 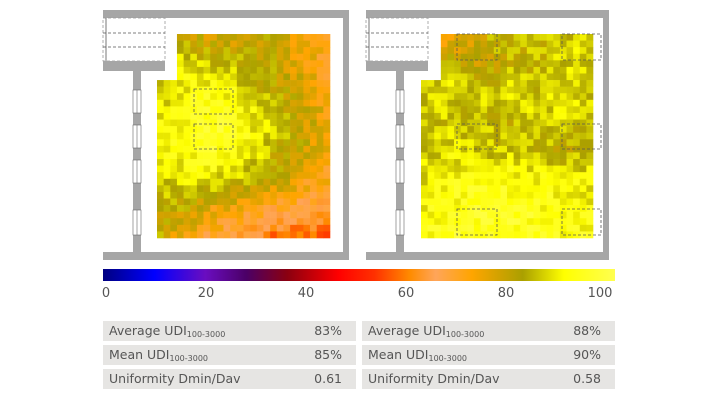 What do you see at coordinates (581, 47) in the screenshot?
I see `desk-outline` at bounding box center [581, 47].